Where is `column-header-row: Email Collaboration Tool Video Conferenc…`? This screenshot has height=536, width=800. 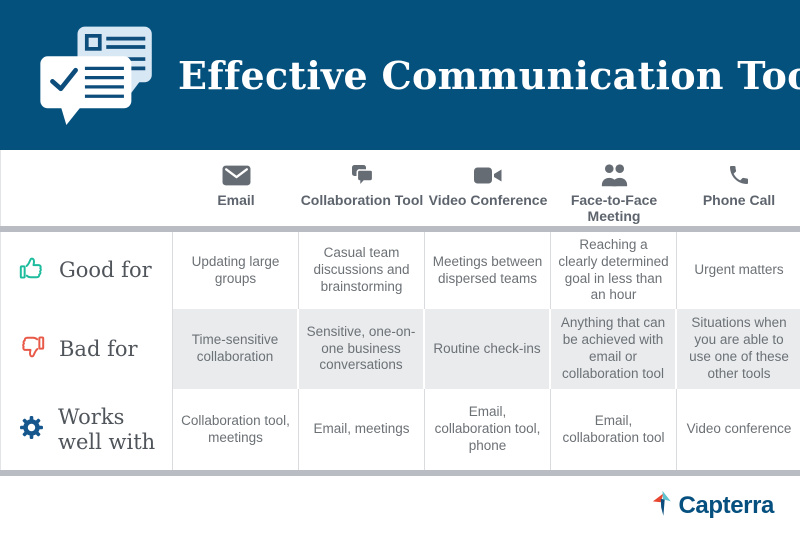
column-header-row: Email Collaboration Tool Video Conferenc… is located at coordinates (400, 188).